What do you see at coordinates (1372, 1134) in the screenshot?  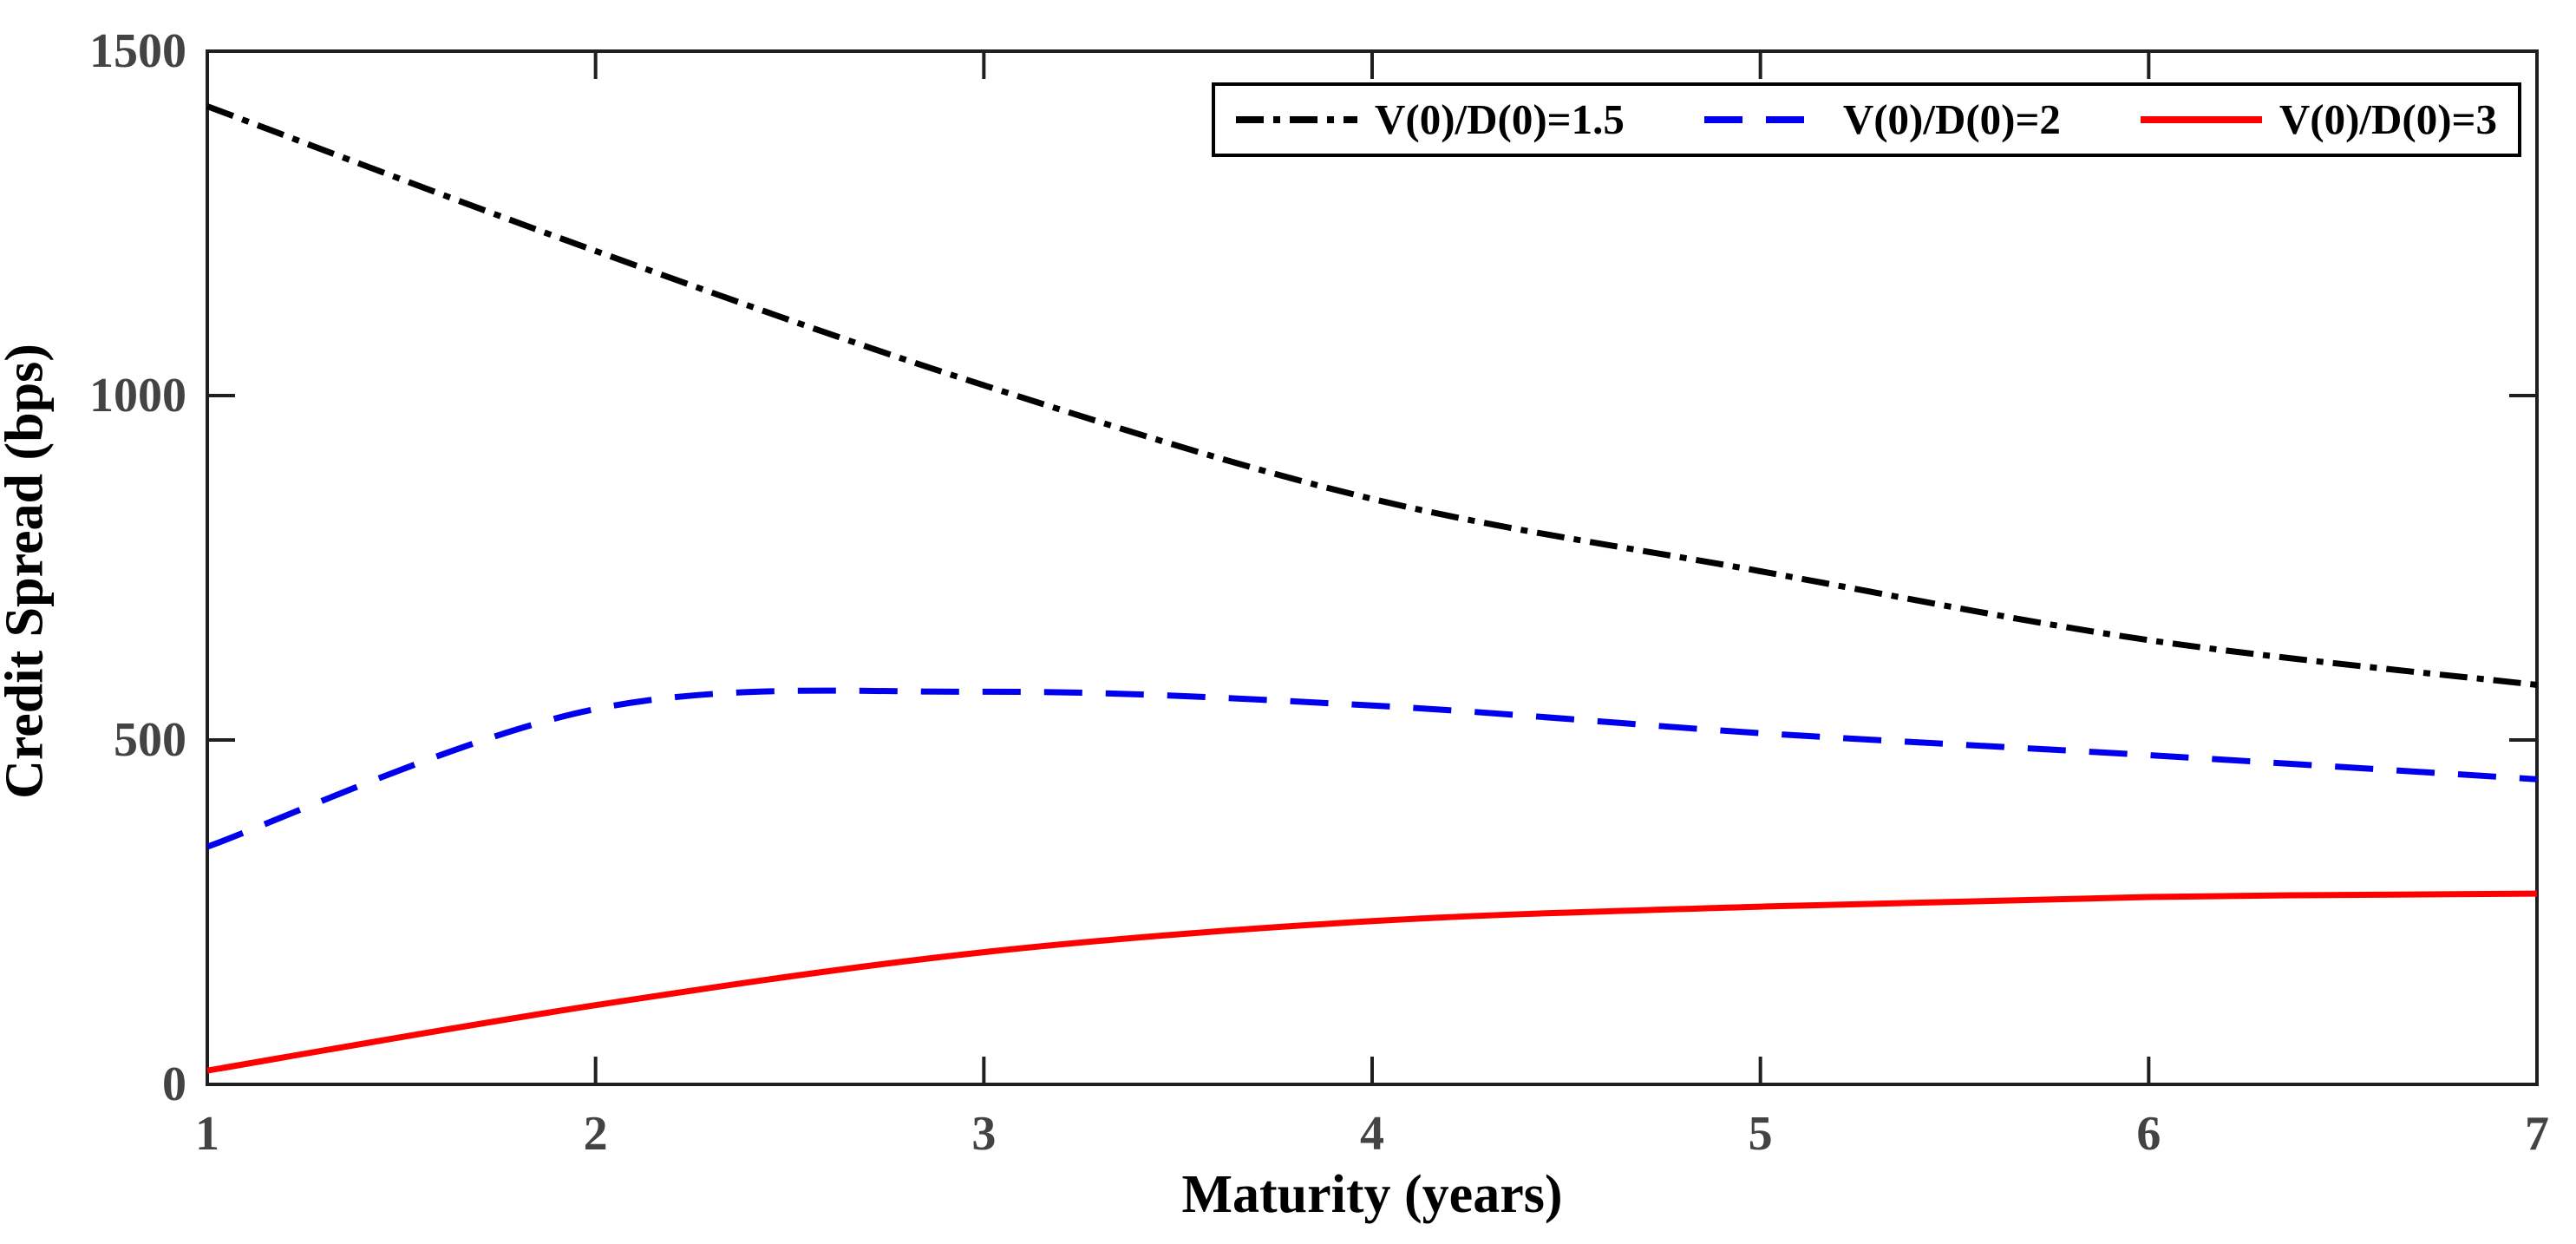 I see `x-tick-label: 4` at bounding box center [1372, 1134].